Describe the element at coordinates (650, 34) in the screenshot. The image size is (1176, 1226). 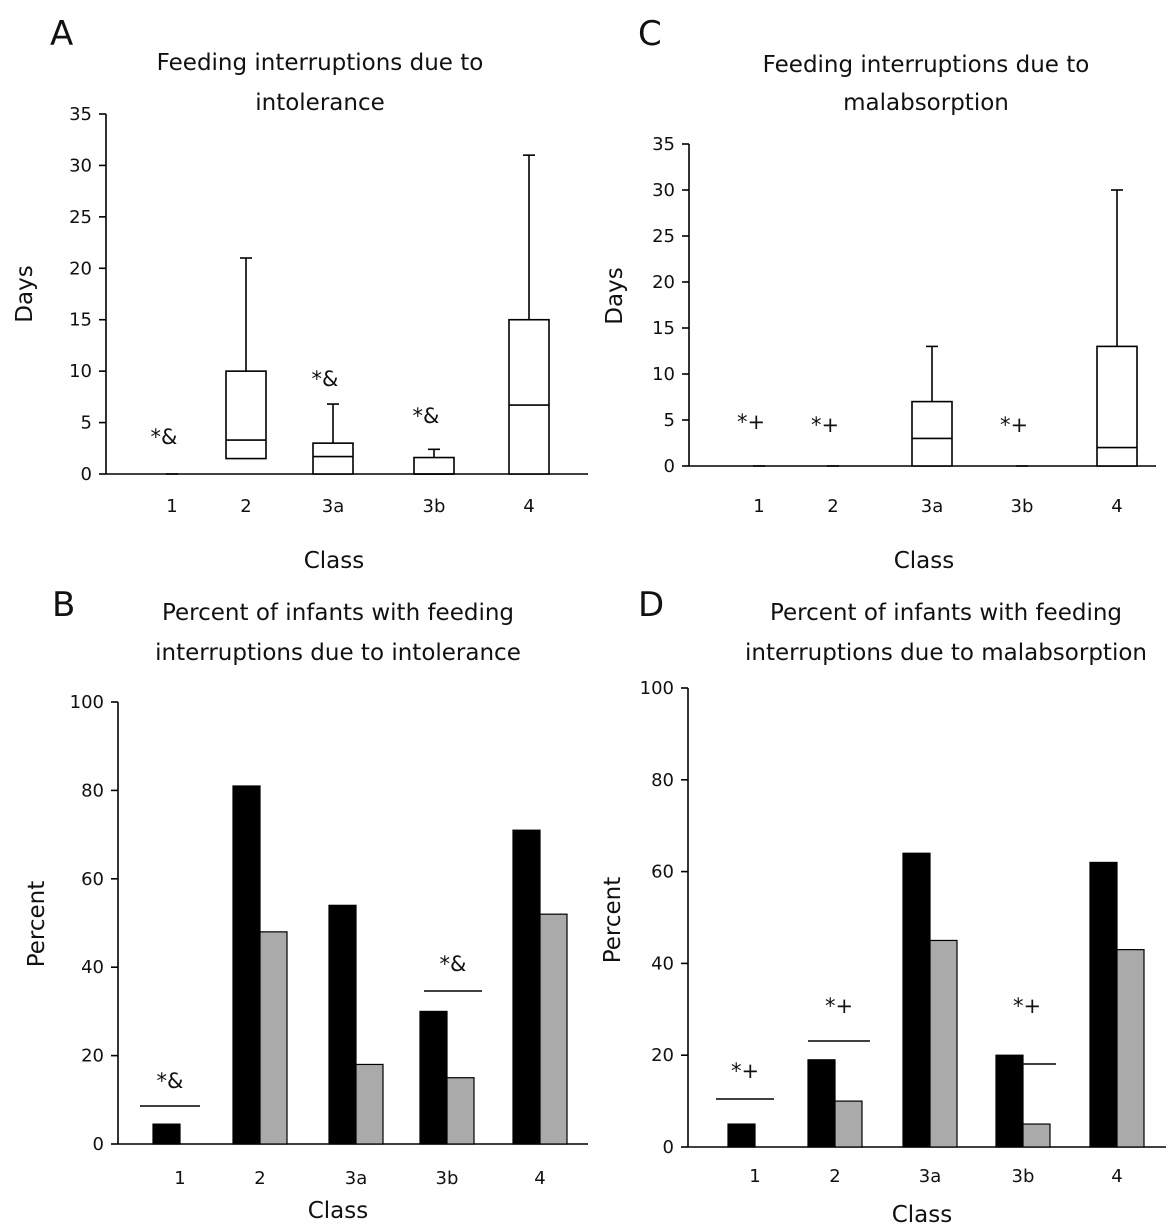
I see `panel-c-letter: C` at that location.